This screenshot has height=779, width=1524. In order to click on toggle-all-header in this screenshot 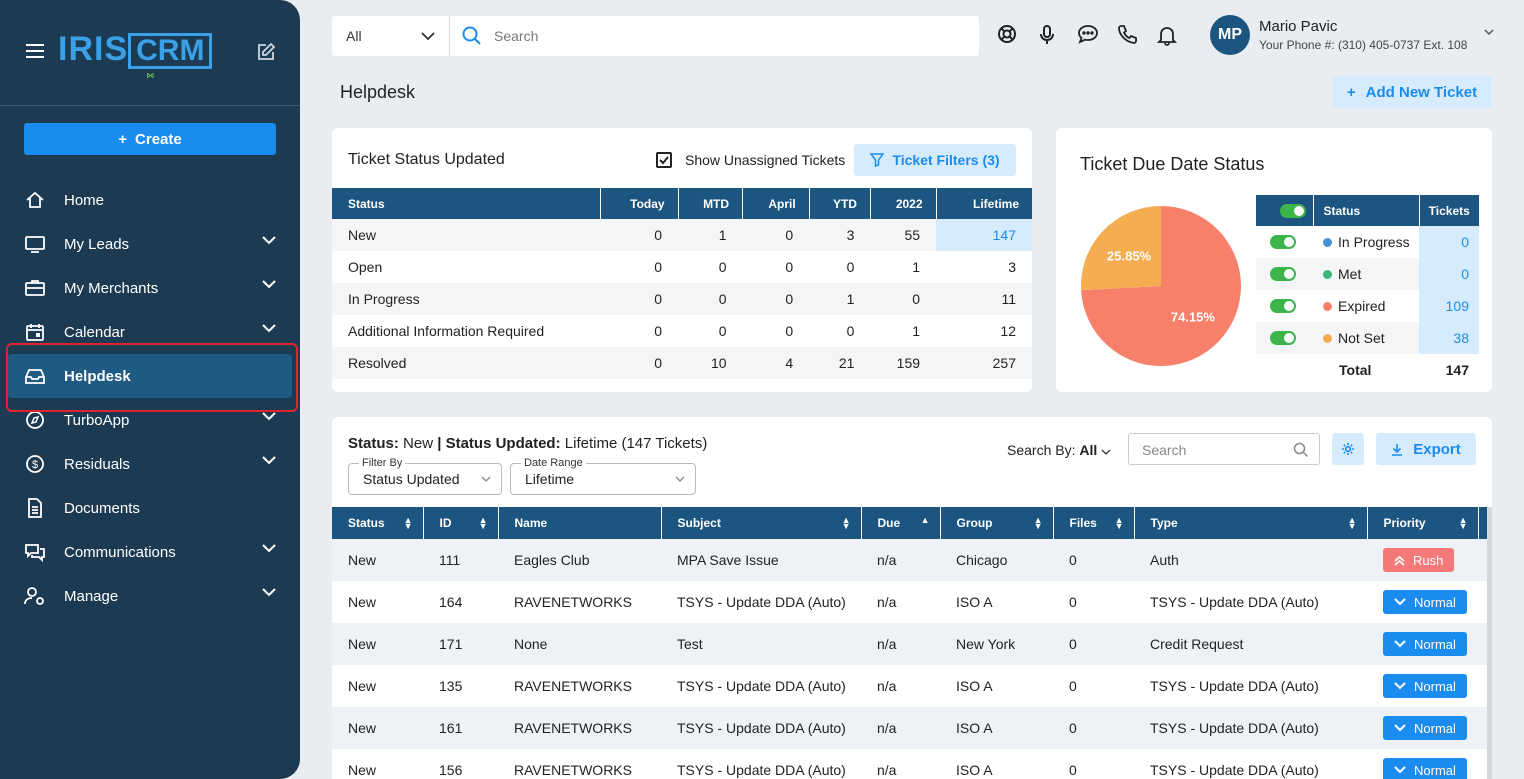, I will do `click(1285, 210)`.